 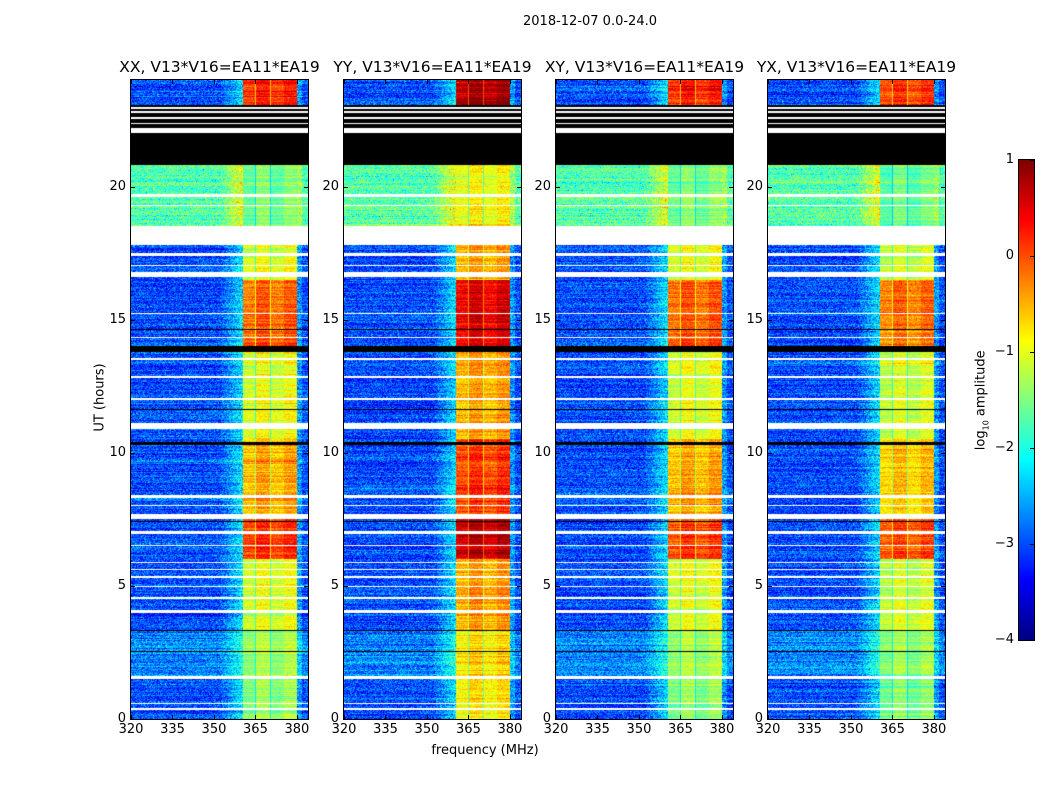 I want to click on y-axis-label: UT (hours), so click(x=100, y=397).